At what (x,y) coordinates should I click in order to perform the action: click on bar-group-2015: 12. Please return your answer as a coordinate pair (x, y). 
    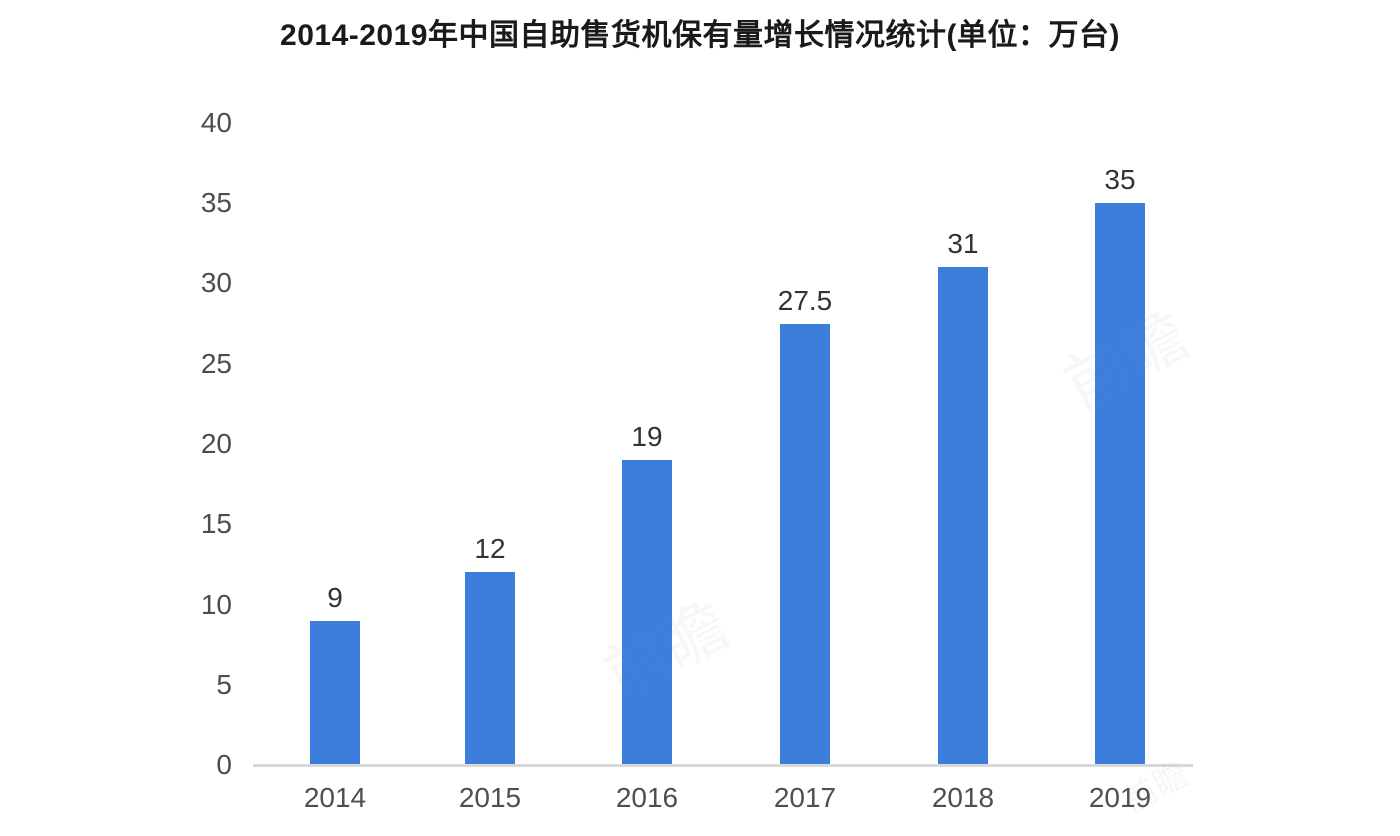
    Looking at the image, I should click on (490, 649).